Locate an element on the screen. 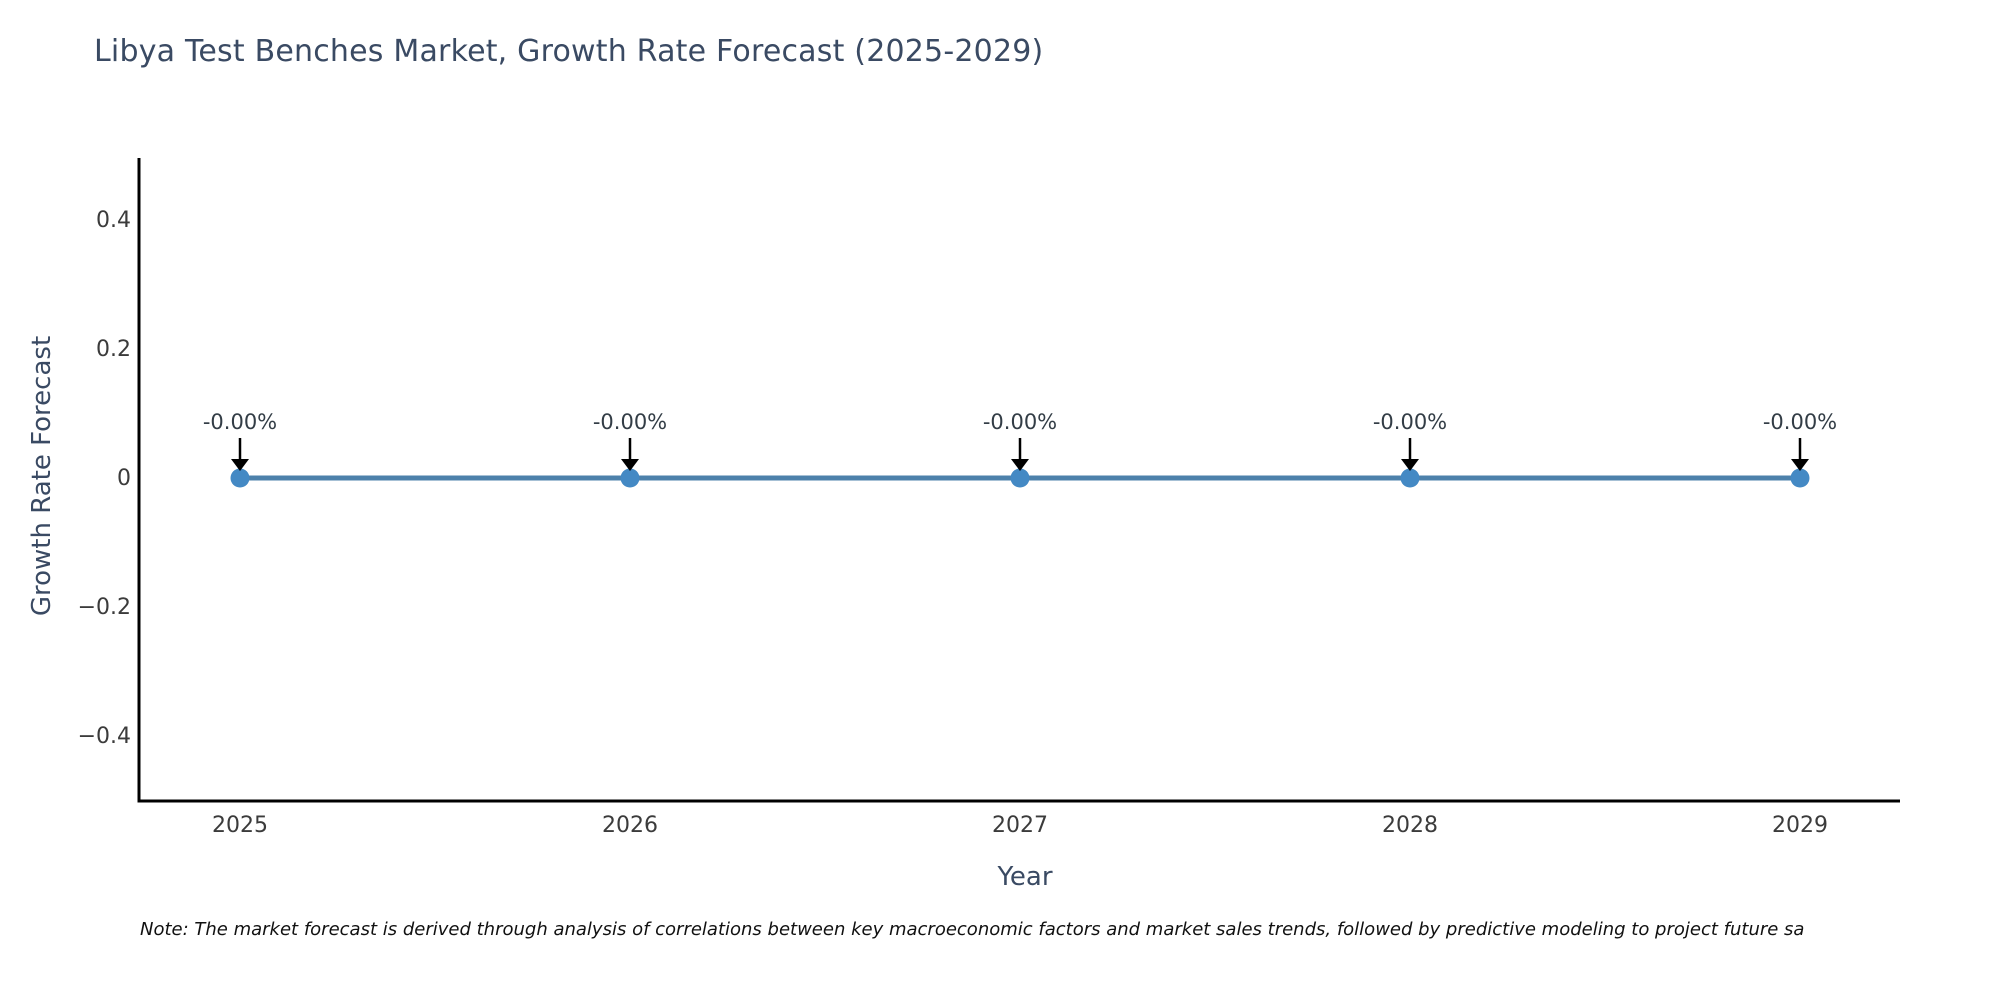 Image resolution: width=2000 pixels, height=1000 pixels. x-axis-title: Year is located at coordinates (1025, 877).